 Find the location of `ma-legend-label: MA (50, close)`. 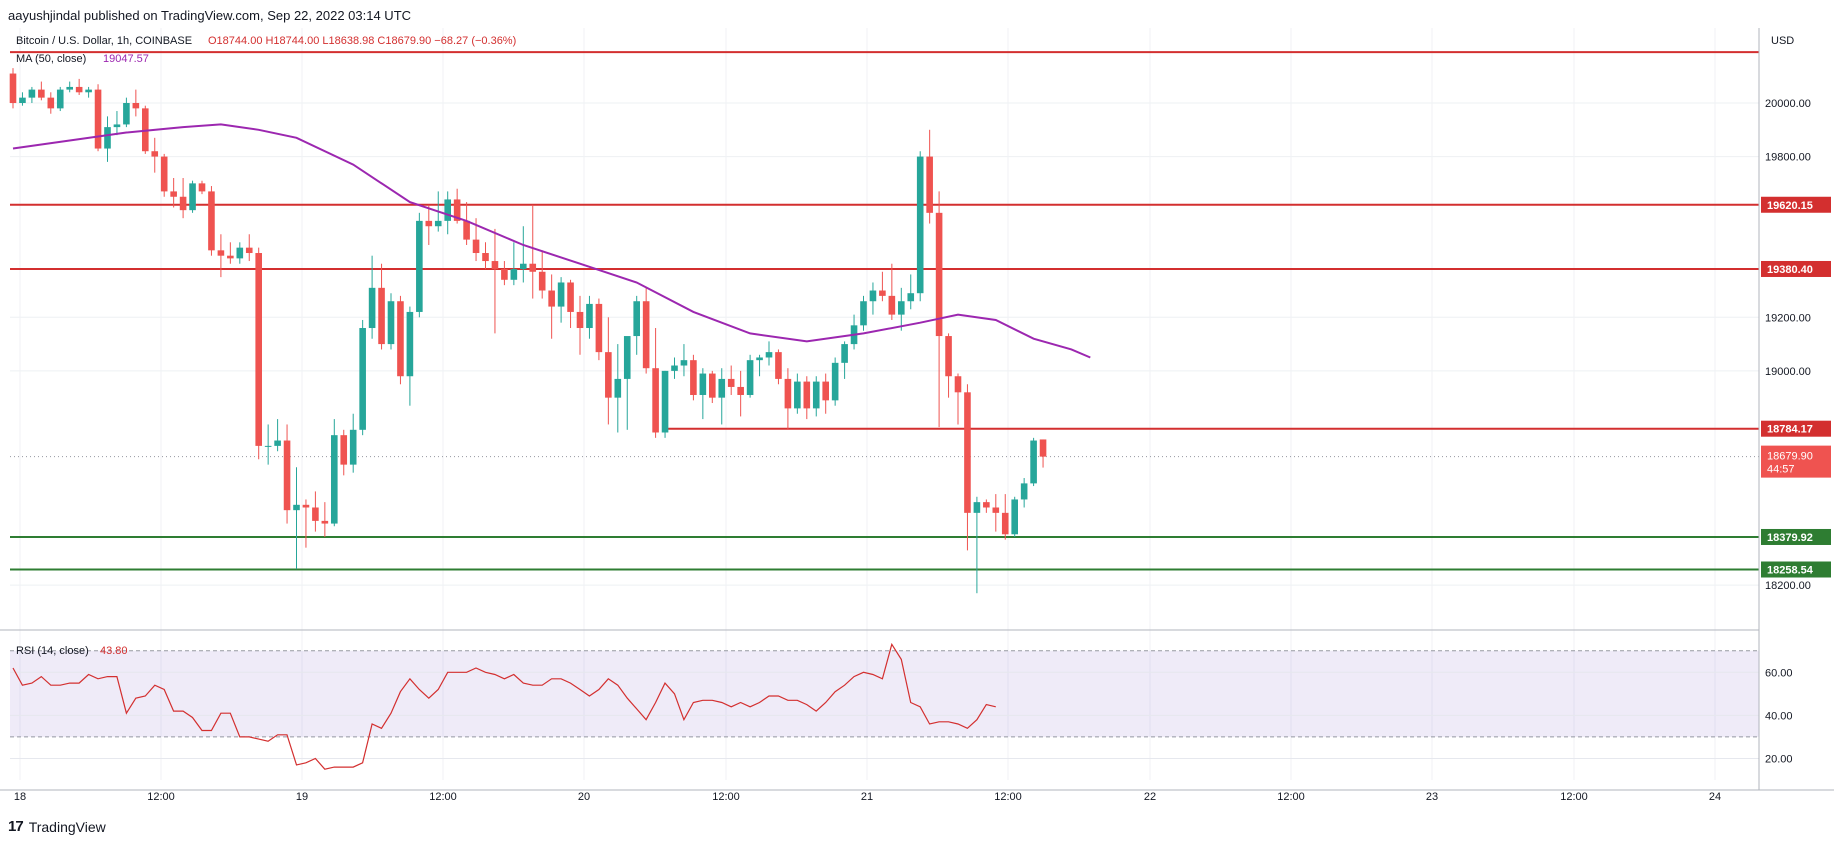

ma-legend-label: MA (50, close) is located at coordinates (51, 59).